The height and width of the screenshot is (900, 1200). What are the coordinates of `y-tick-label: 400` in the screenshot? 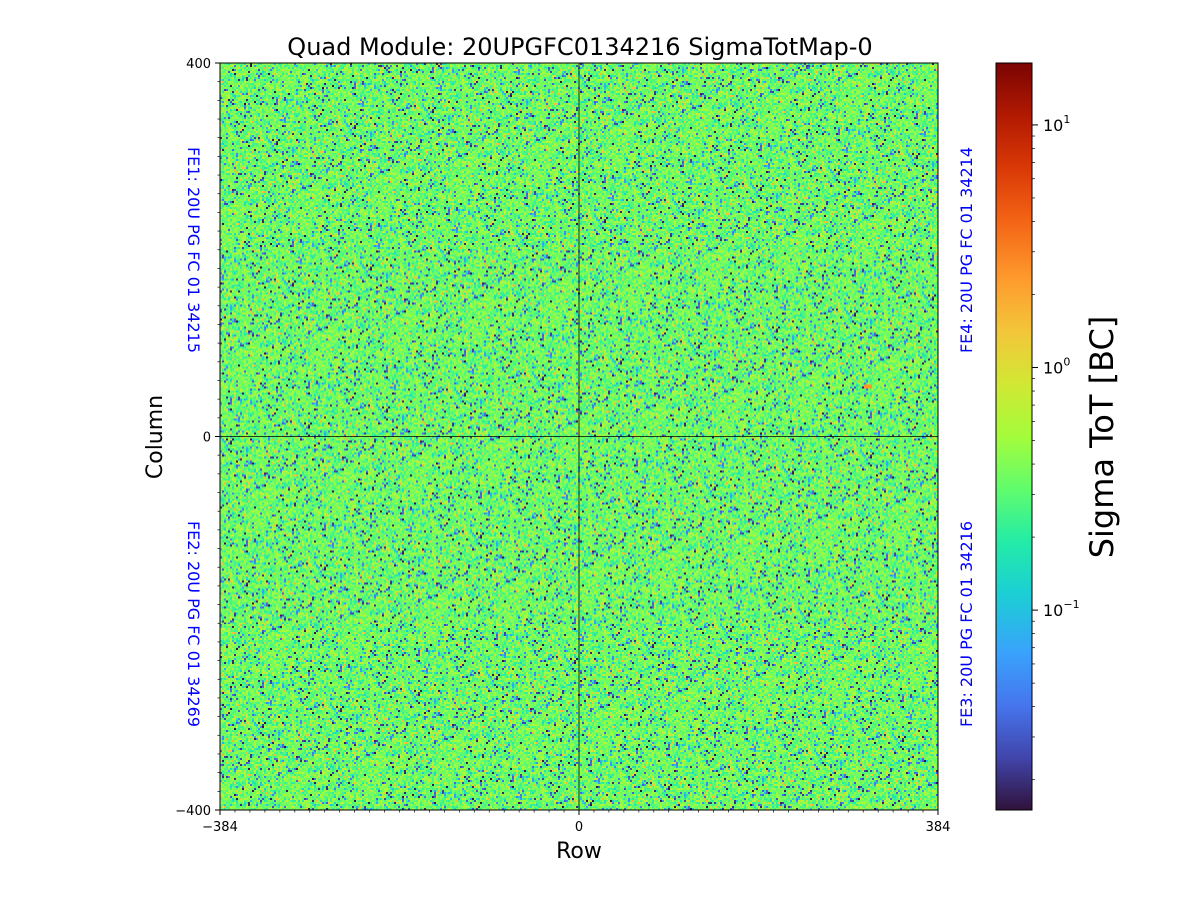 It's located at (198, 64).